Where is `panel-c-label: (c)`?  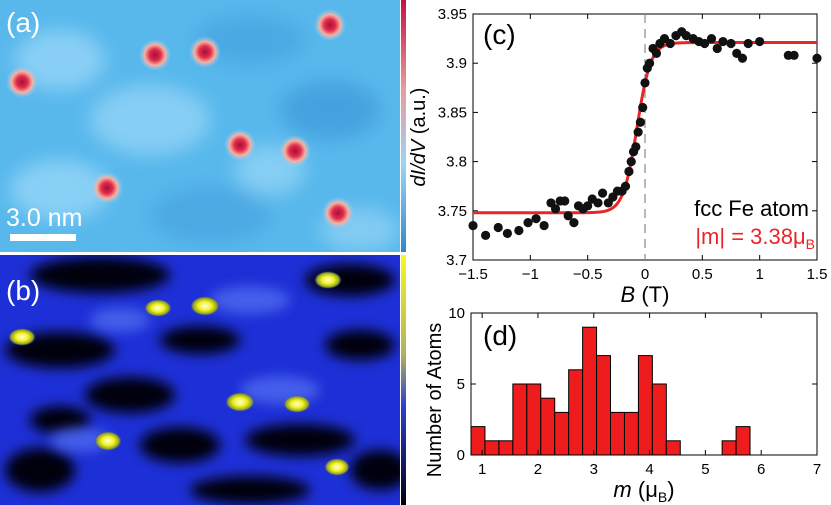 panel-c-label: (c) is located at coordinates (499, 34).